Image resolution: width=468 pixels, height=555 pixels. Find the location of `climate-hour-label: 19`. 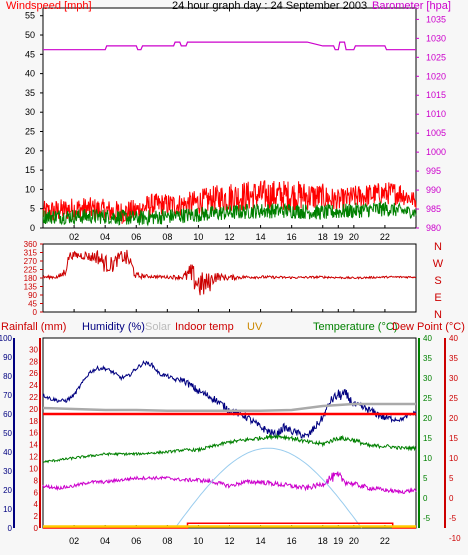

climate-hour-label: 19 is located at coordinates (338, 541).